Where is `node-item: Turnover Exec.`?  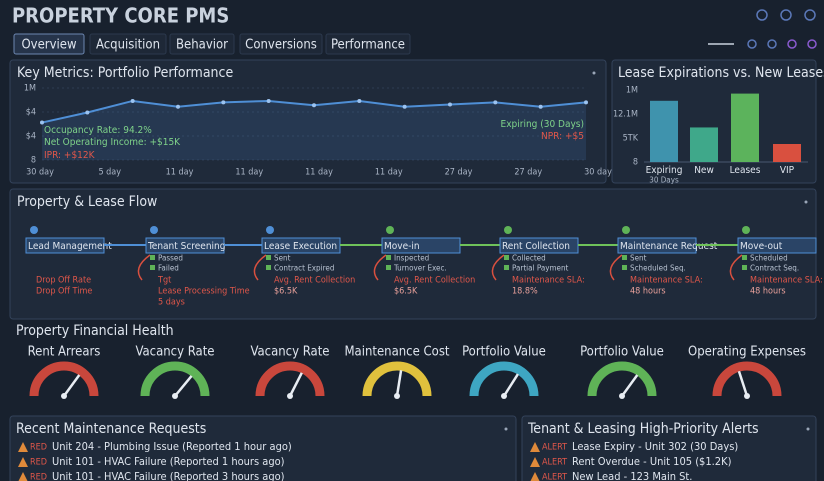
node-item: Turnover Exec. is located at coordinates (420, 268).